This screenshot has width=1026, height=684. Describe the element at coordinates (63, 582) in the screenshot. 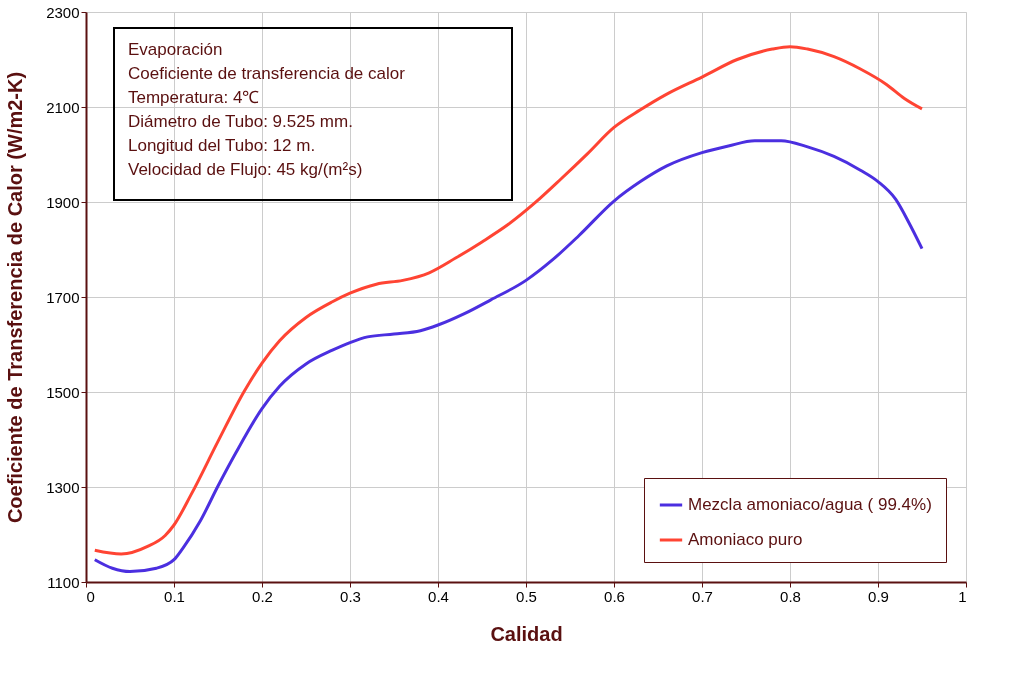

I see `y-tick-label: 1100` at that location.